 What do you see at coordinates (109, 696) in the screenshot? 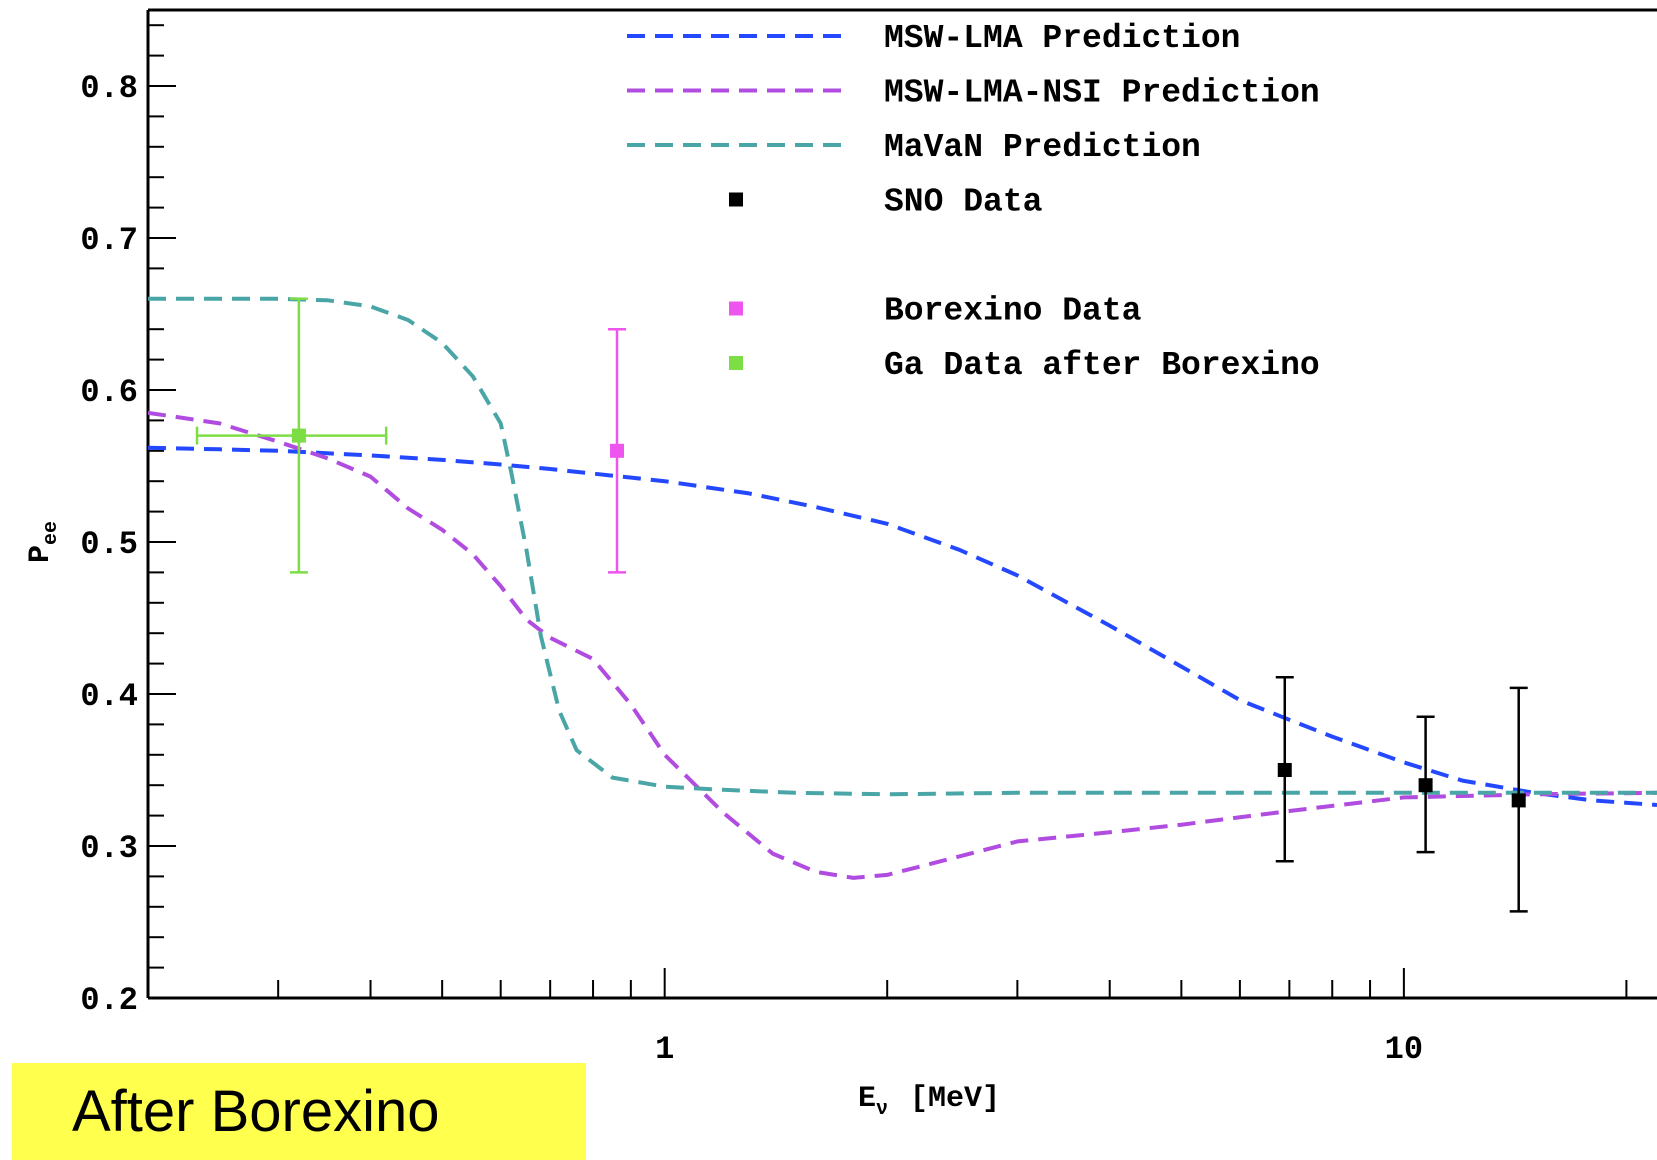
I see `y-tick-label: 0.4` at bounding box center [109, 696].